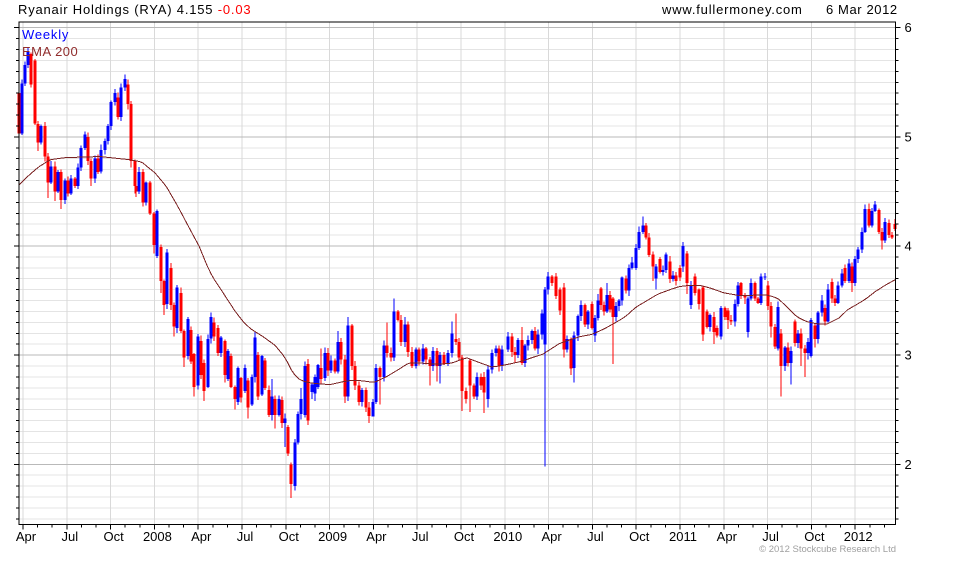 This screenshot has height=565, width=980. What do you see at coordinates (50, 51) in the screenshot?
I see `svg-text: EMA 200` at bounding box center [50, 51].